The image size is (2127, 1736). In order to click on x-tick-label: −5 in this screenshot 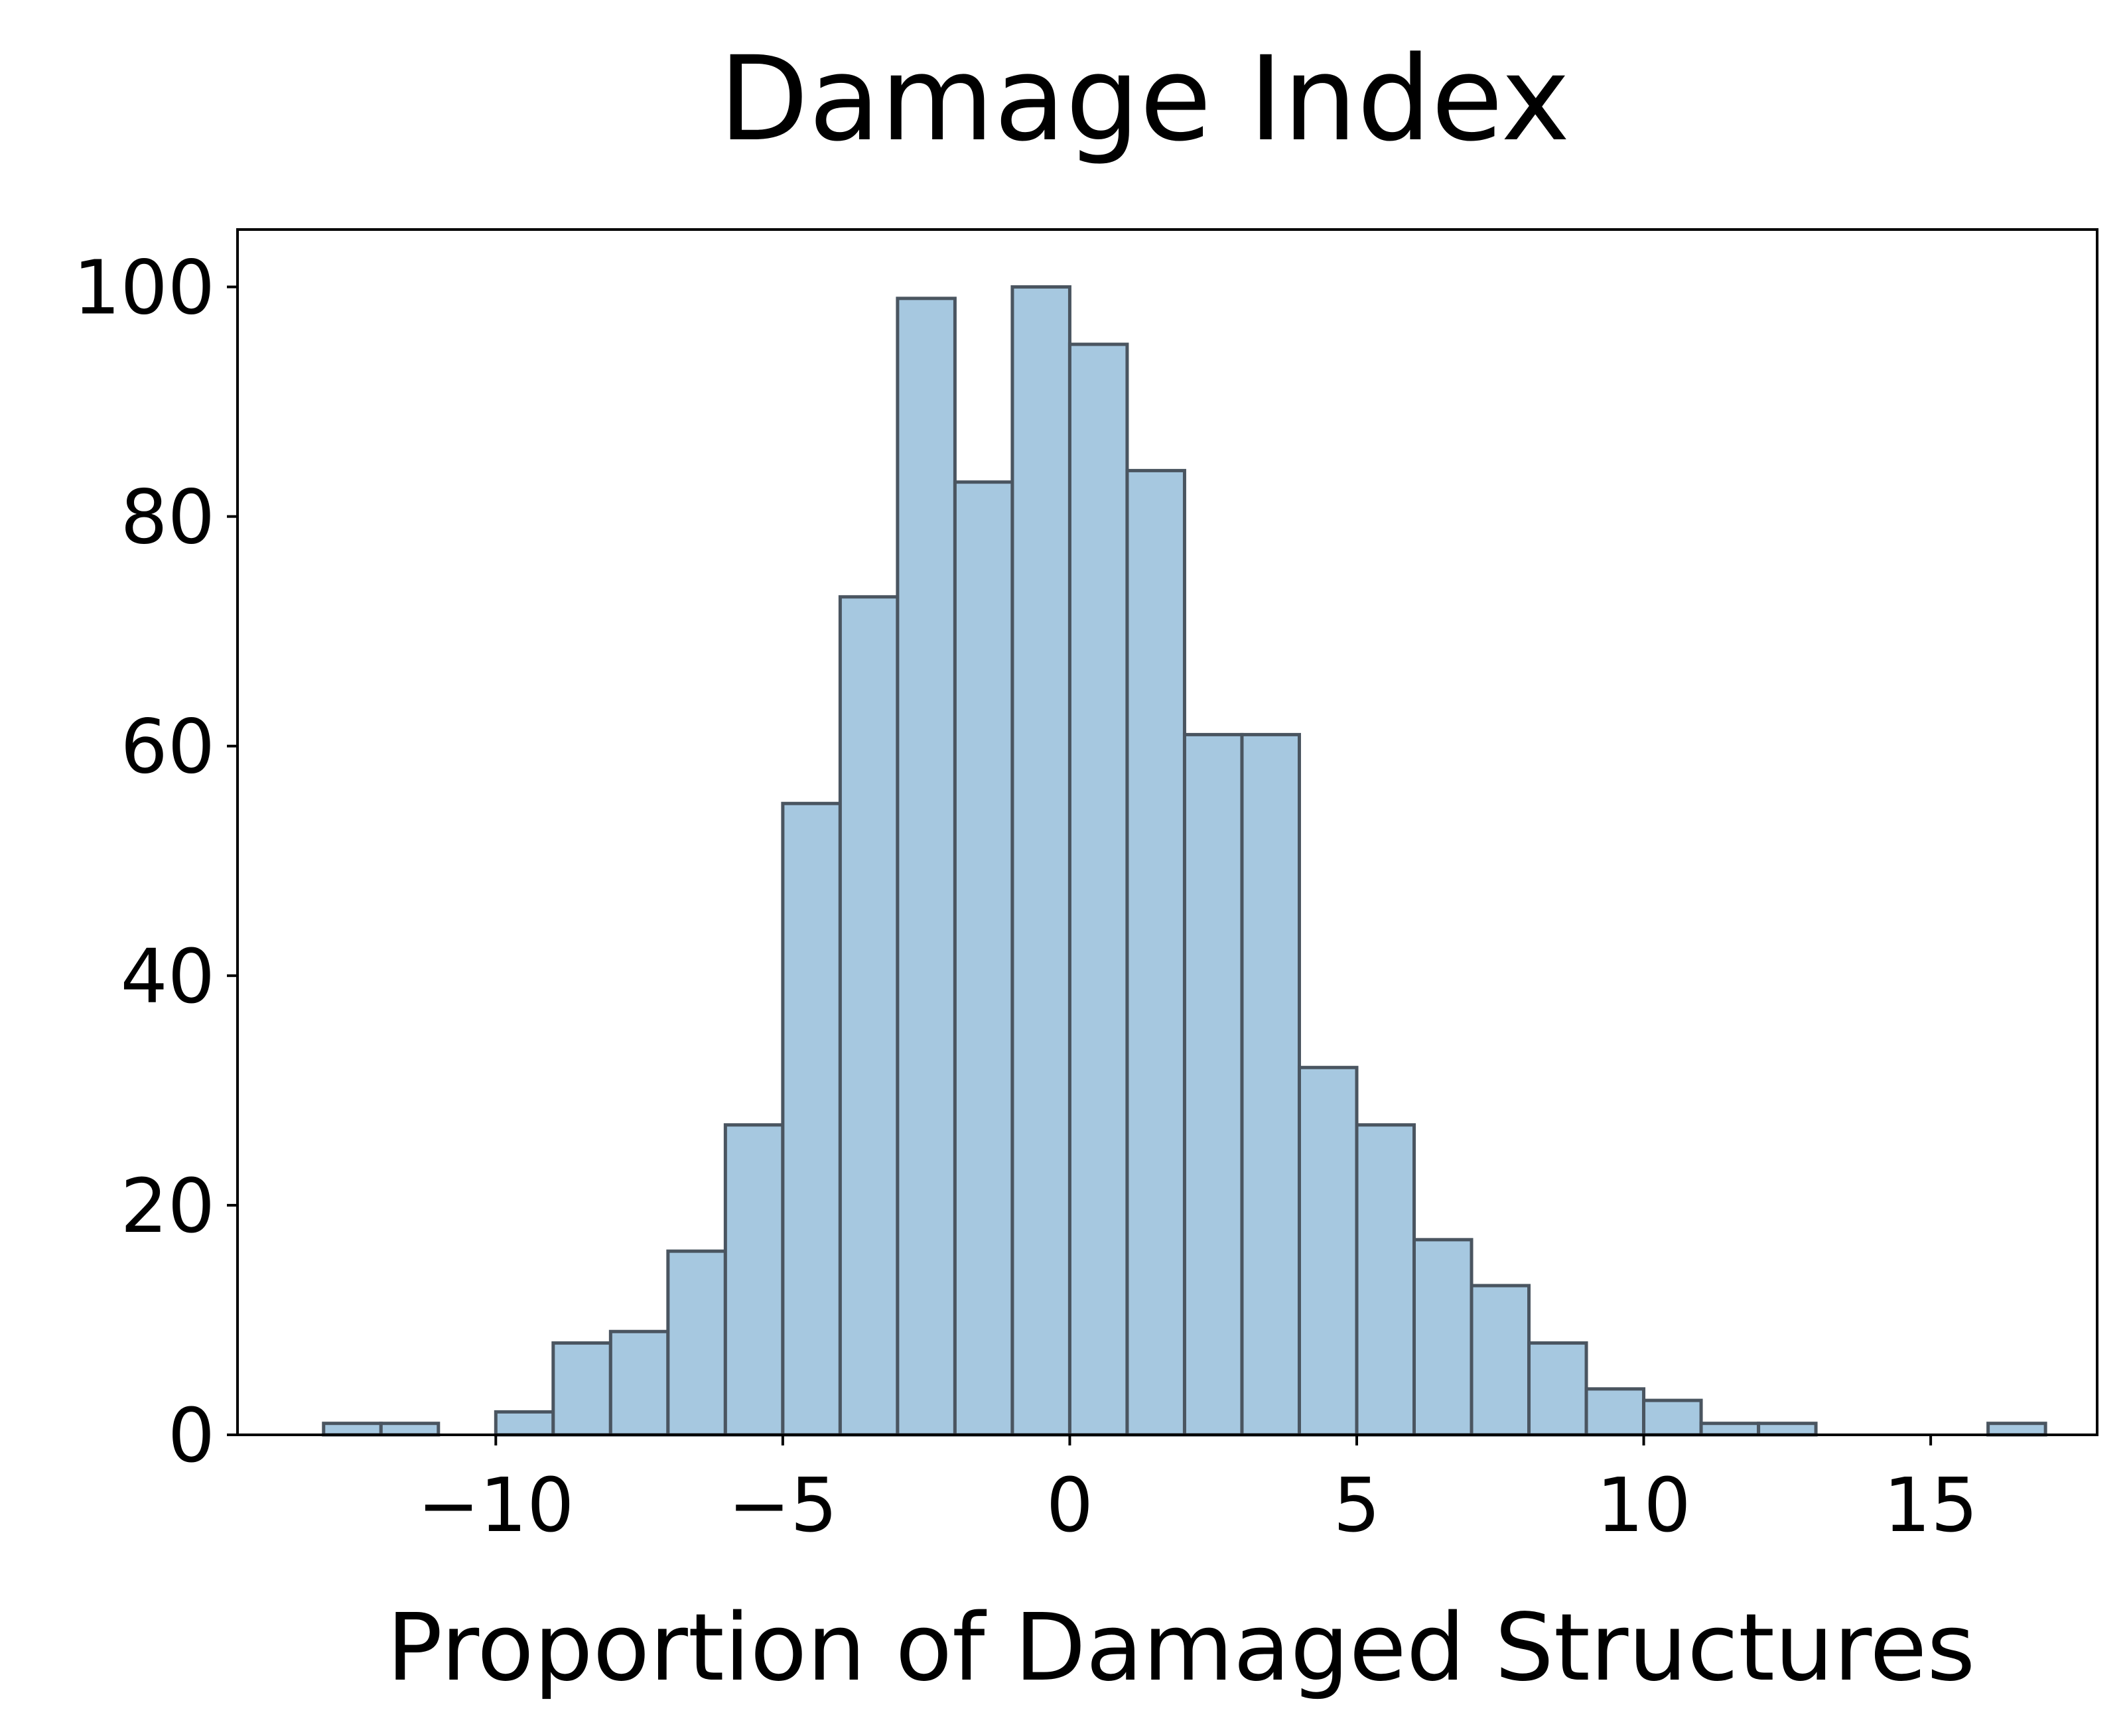, I will do `click(783, 1506)`.